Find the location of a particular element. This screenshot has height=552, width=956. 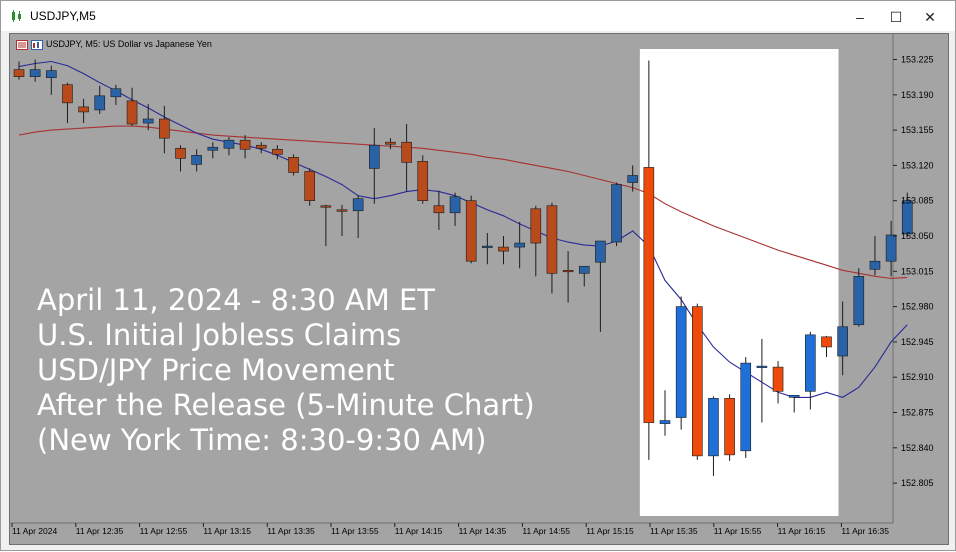

chart-header: USDJPY, M5: US Dollar vs Japanese Yen is located at coordinates (114, 44).